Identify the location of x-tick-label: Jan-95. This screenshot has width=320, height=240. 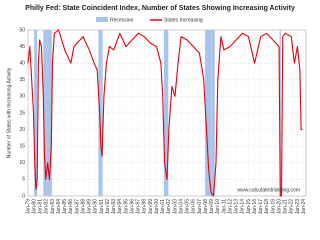
(126, 207).